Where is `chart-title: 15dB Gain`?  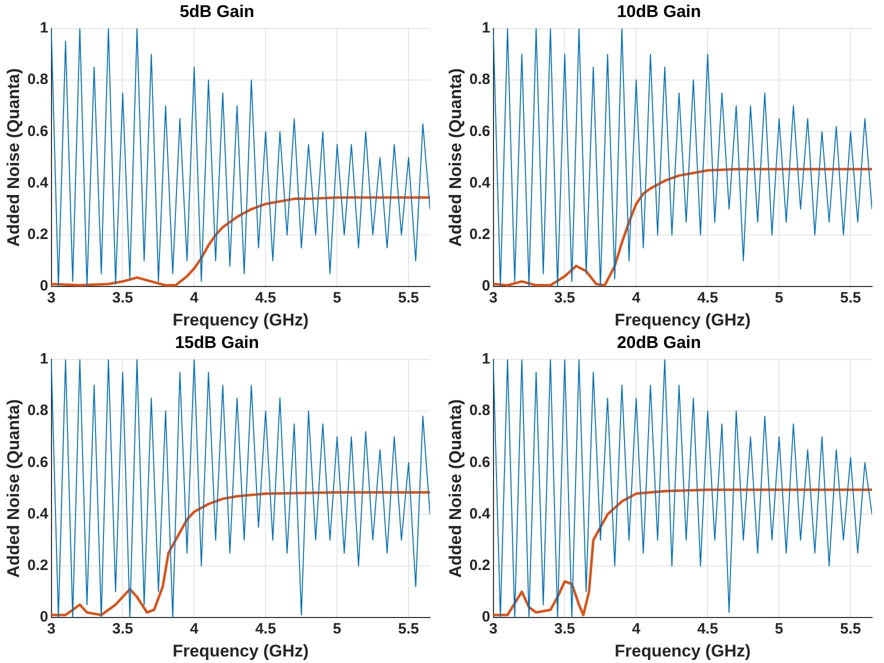 chart-title: 15dB Gain is located at coordinates (217, 342).